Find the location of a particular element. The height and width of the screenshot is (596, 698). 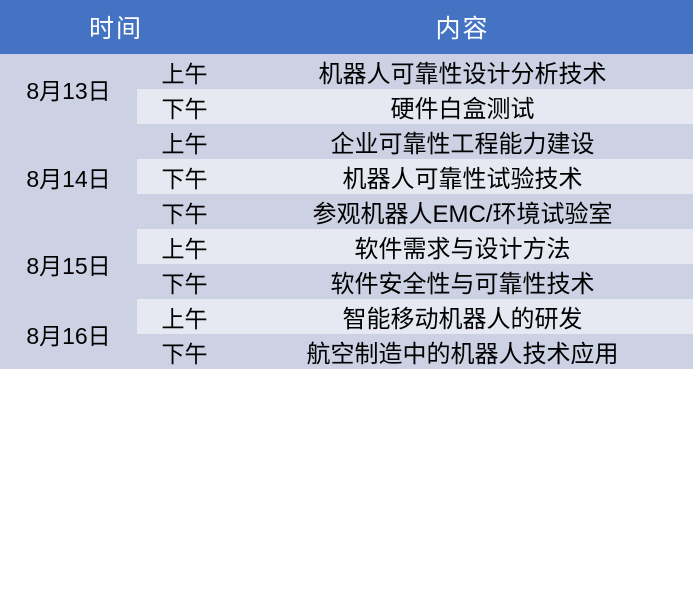

header-row: 时间 内容 is located at coordinates (347, 27).